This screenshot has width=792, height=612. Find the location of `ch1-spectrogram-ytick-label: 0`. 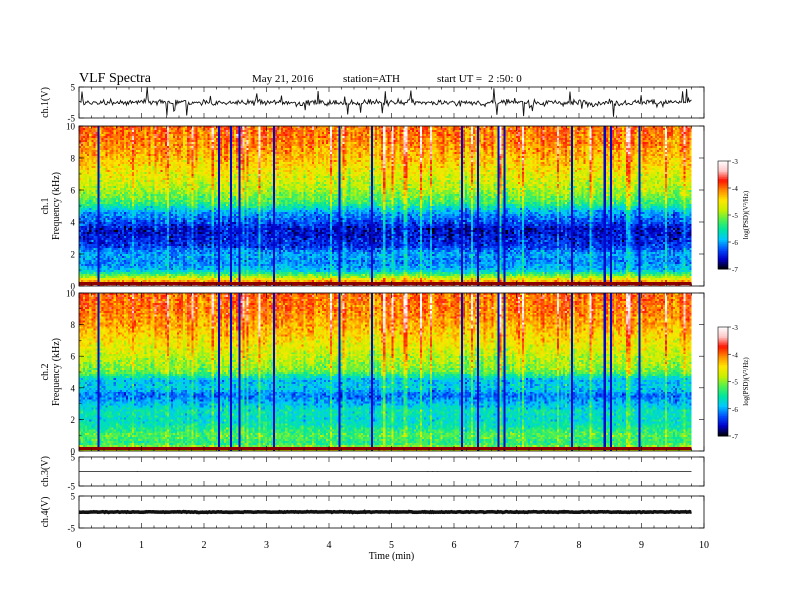

ch1-spectrogram-ytick-label: 0 is located at coordinates (73, 287).